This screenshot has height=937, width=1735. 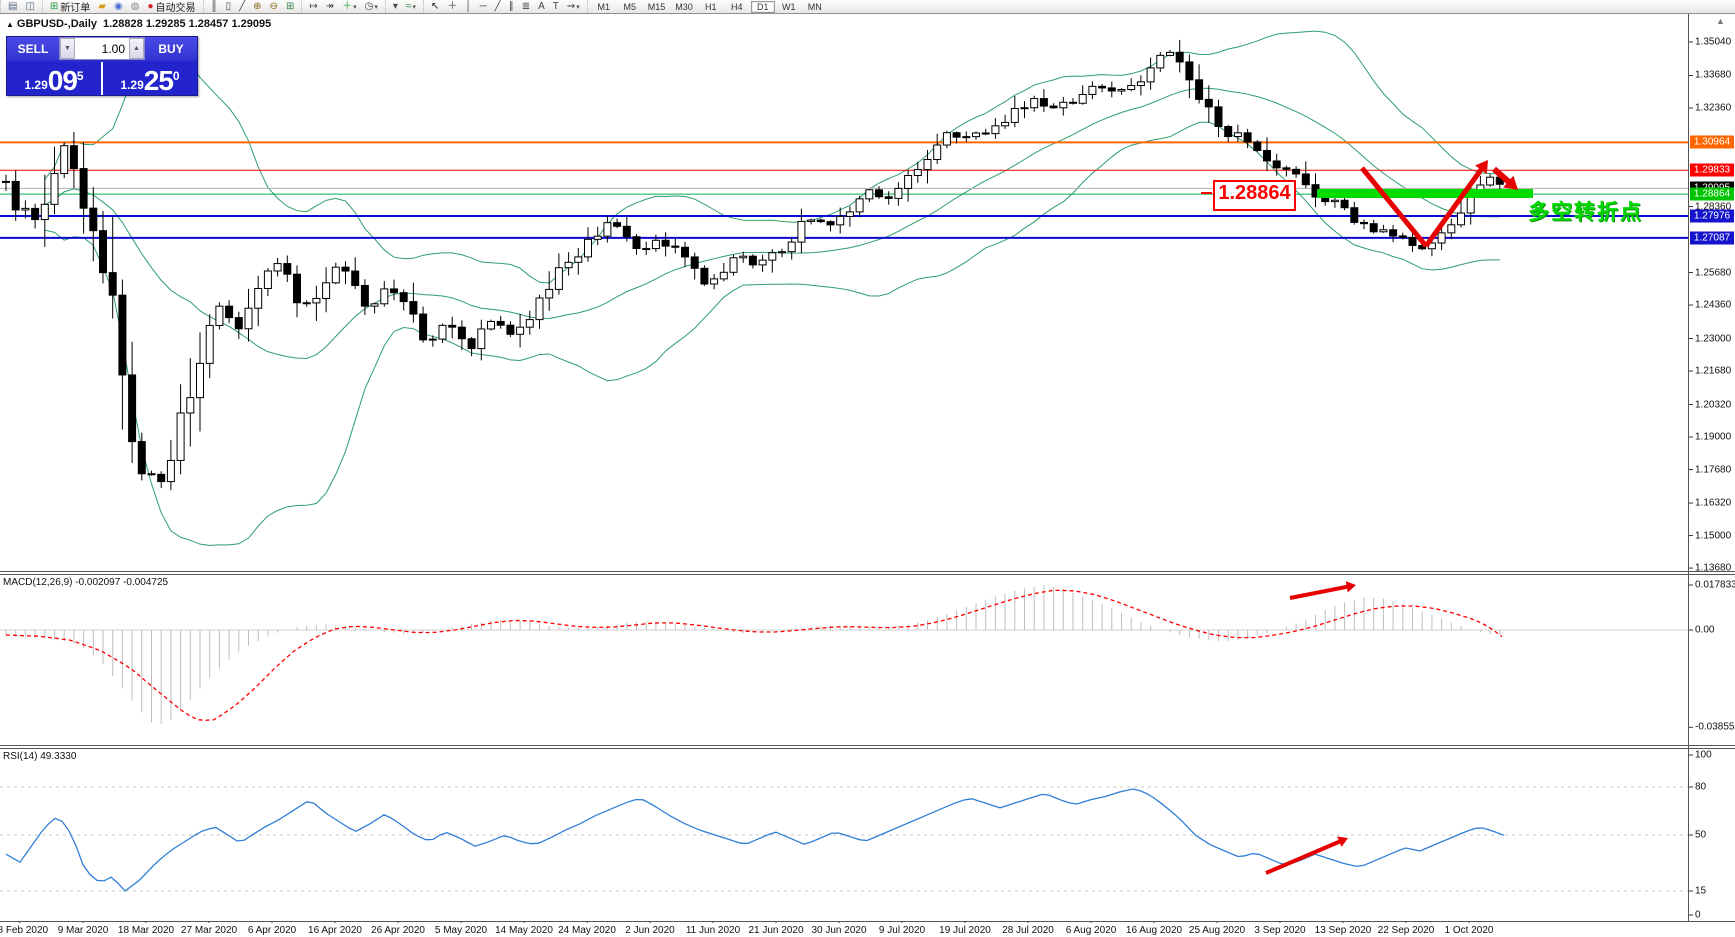 I want to click on cursor-icon: ↖, so click(x=435, y=6).